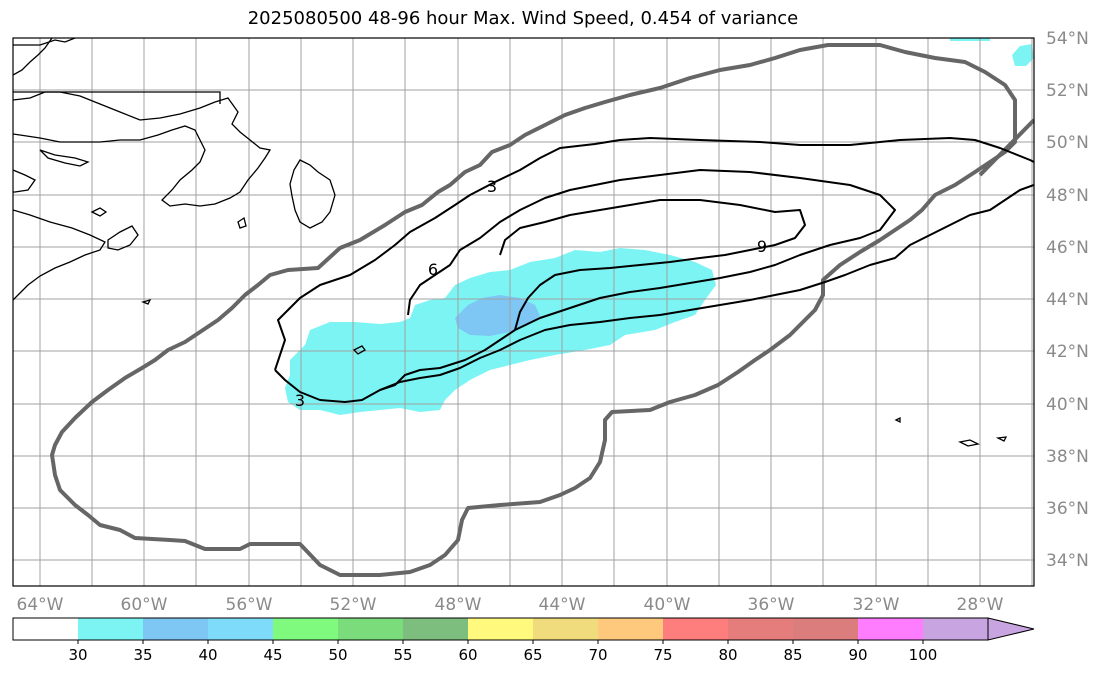  I want to click on lat-label: 50°N, so click(1067, 143).